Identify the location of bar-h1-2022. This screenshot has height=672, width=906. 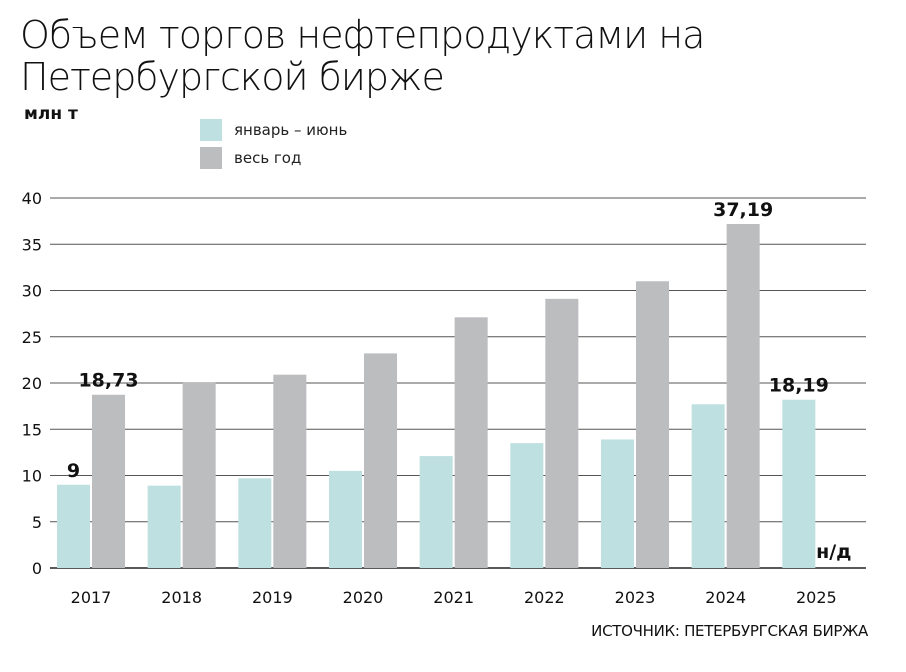
(527, 505).